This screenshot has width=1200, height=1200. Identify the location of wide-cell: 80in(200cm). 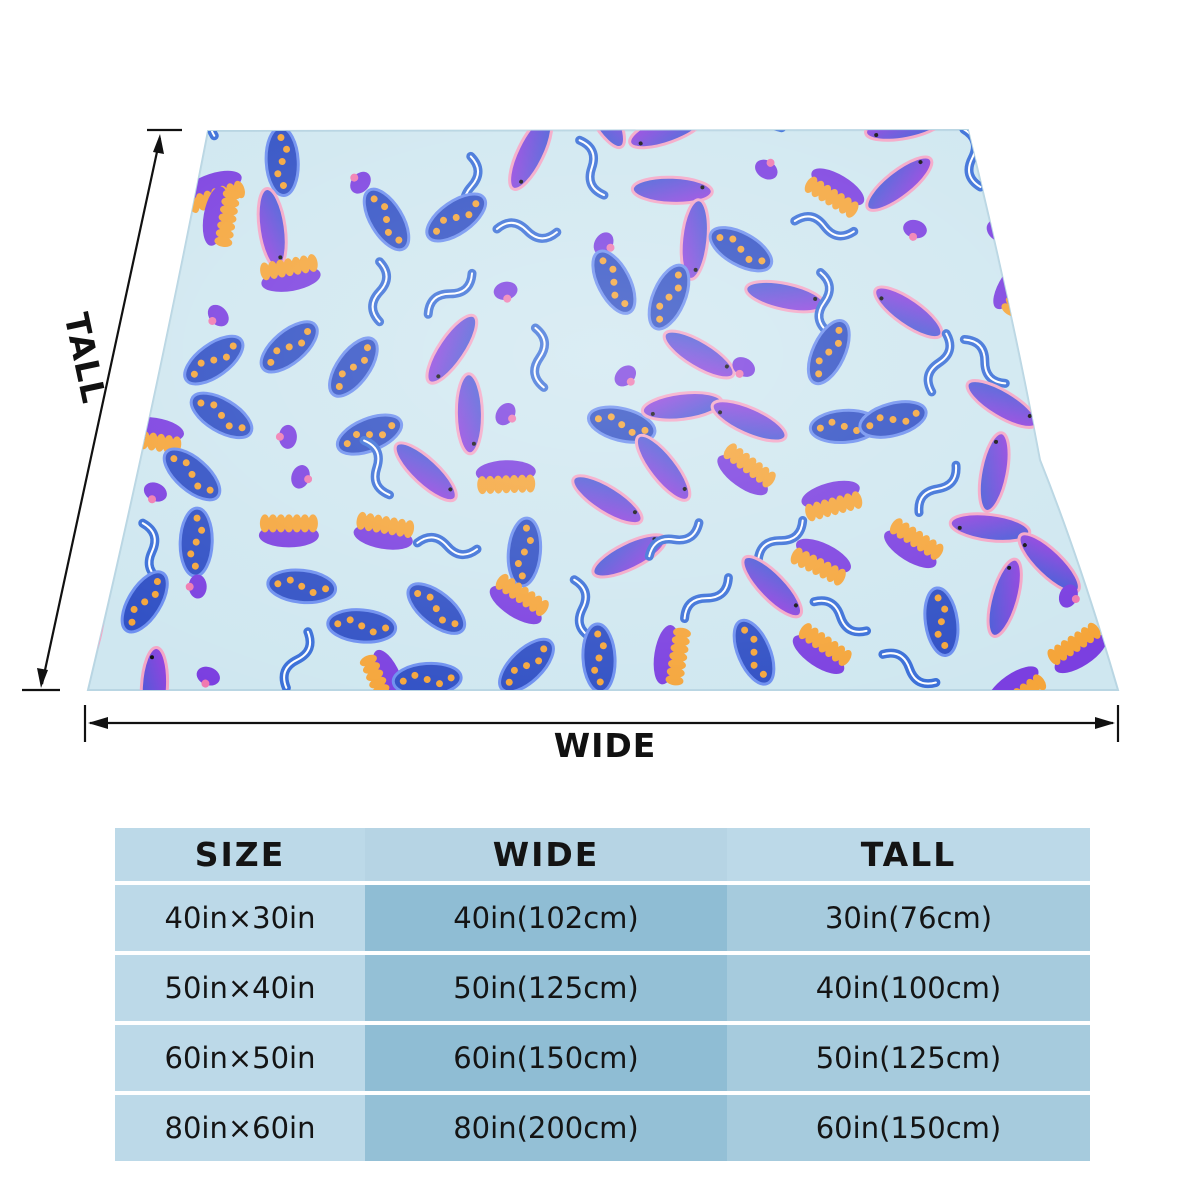
(546, 1128).